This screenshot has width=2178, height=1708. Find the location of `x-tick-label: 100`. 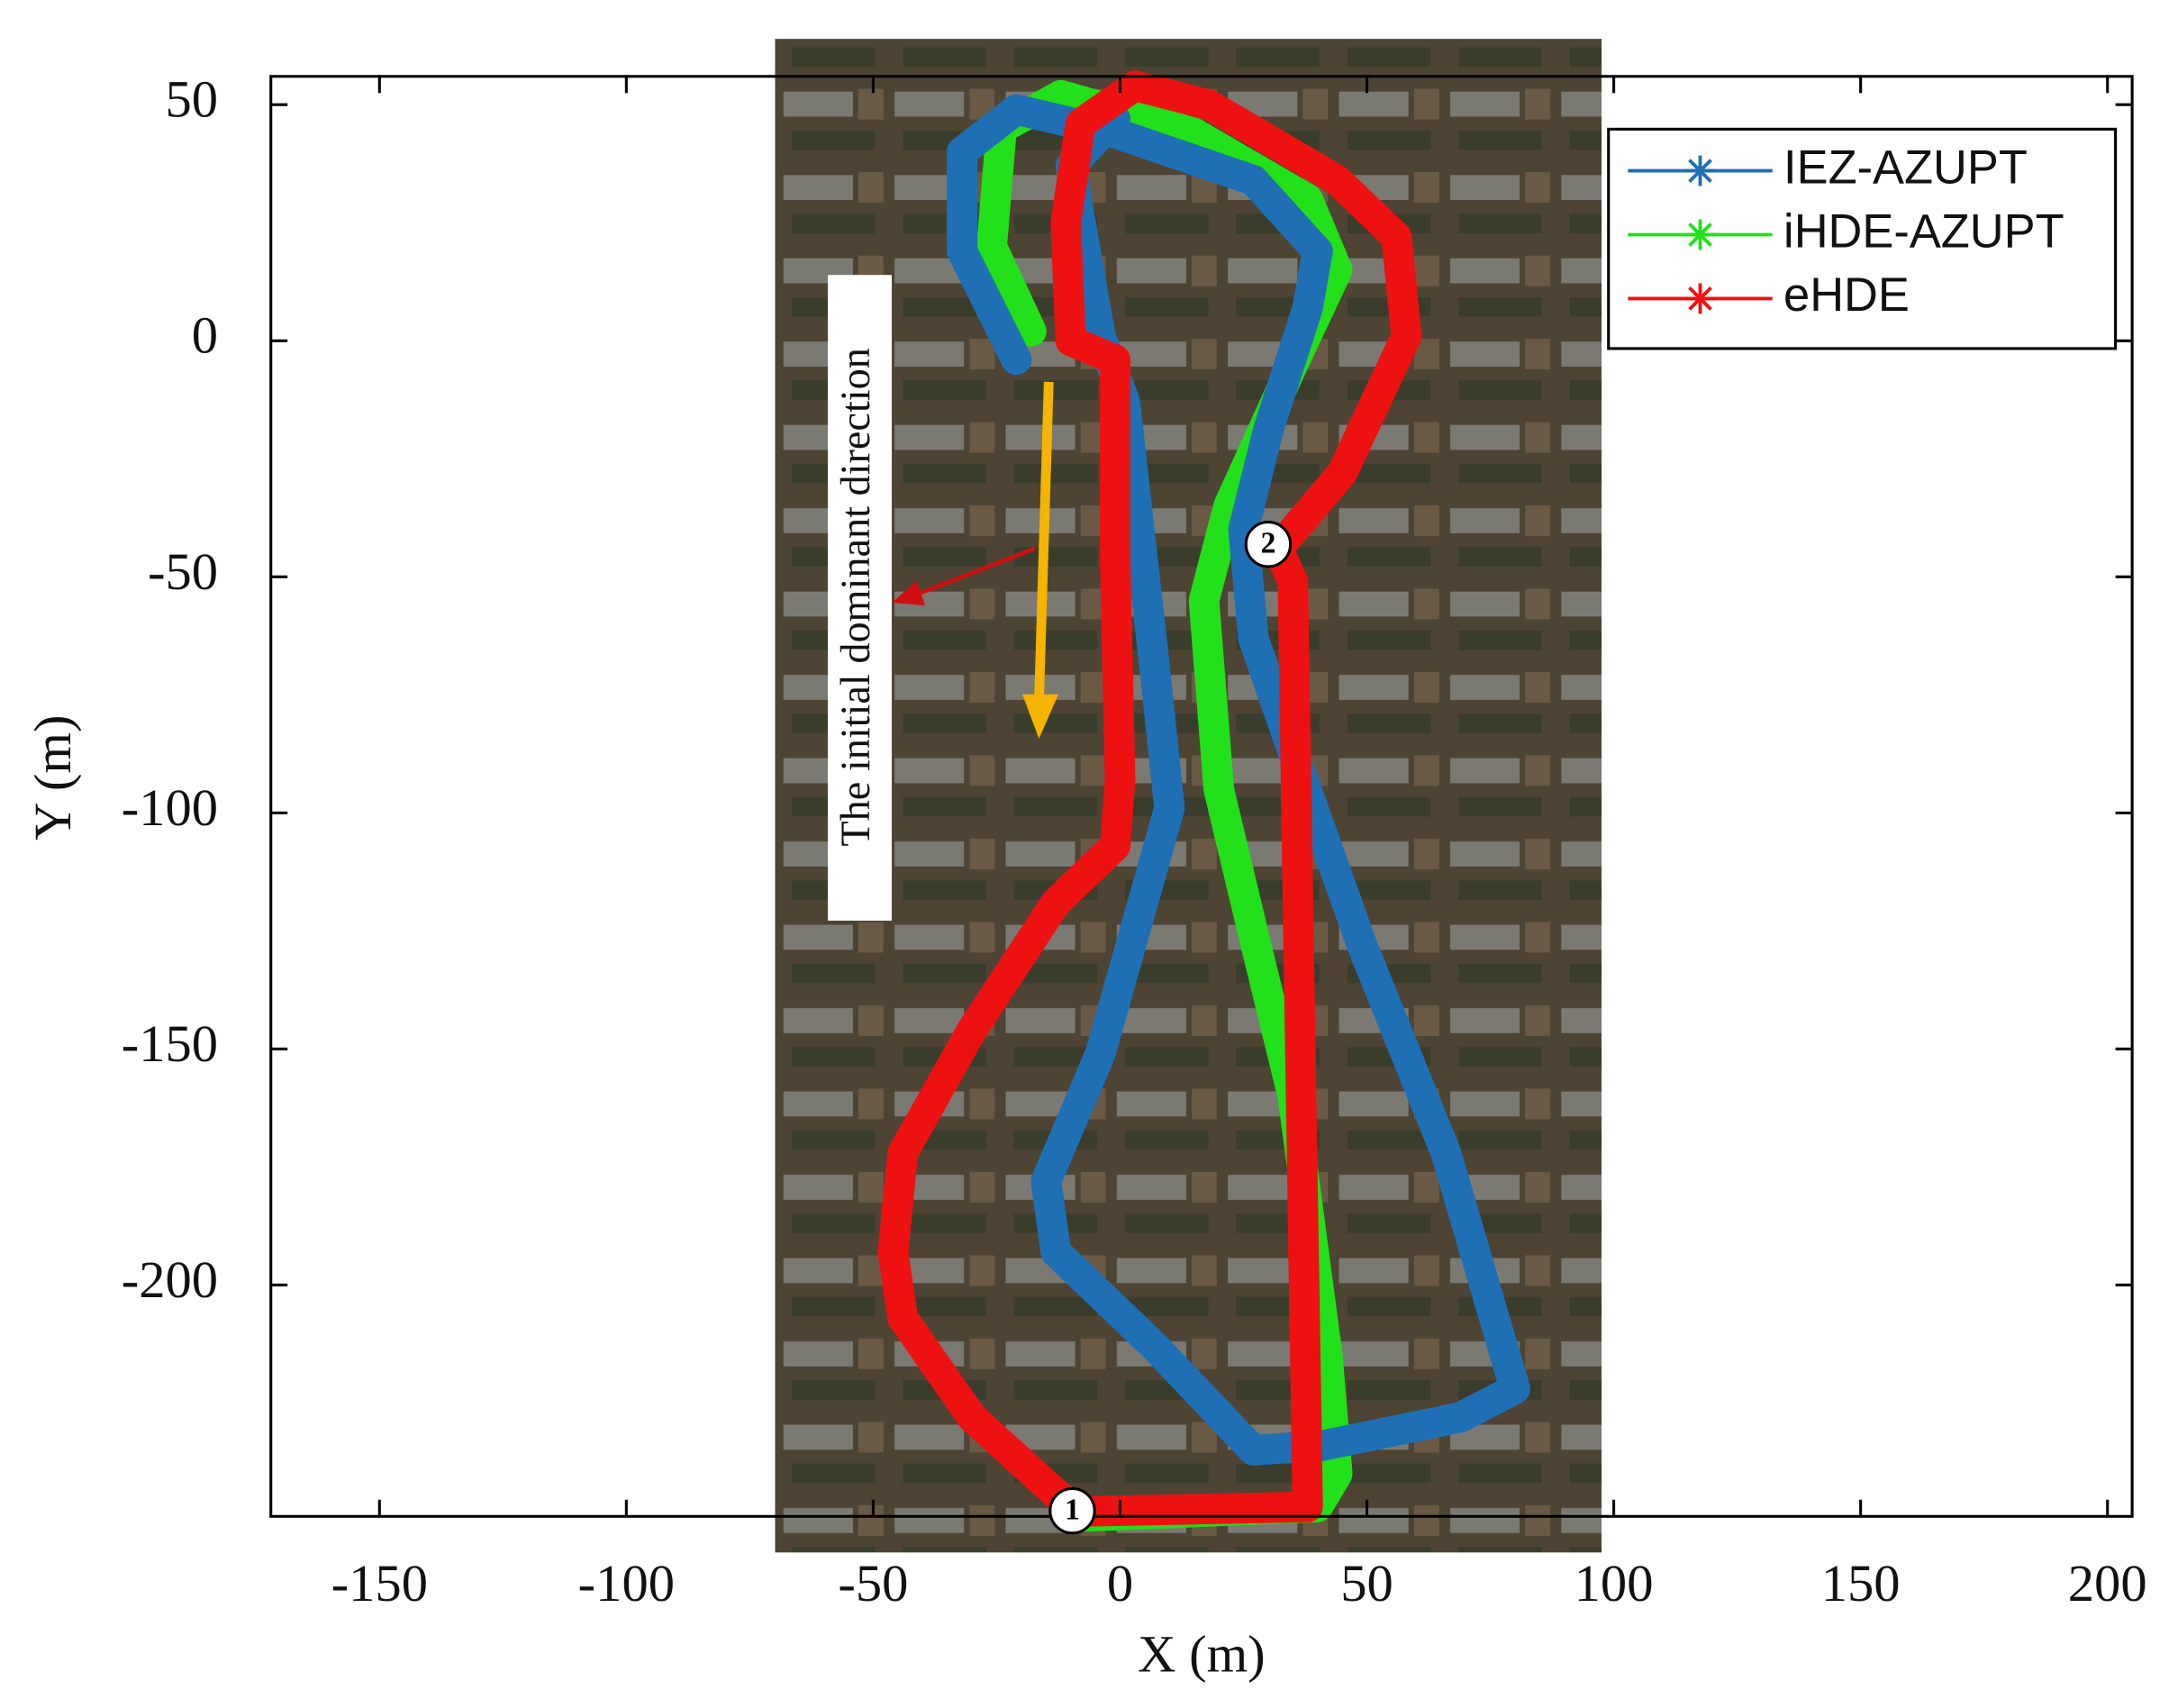

x-tick-label: 100 is located at coordinates (1614, 1583).